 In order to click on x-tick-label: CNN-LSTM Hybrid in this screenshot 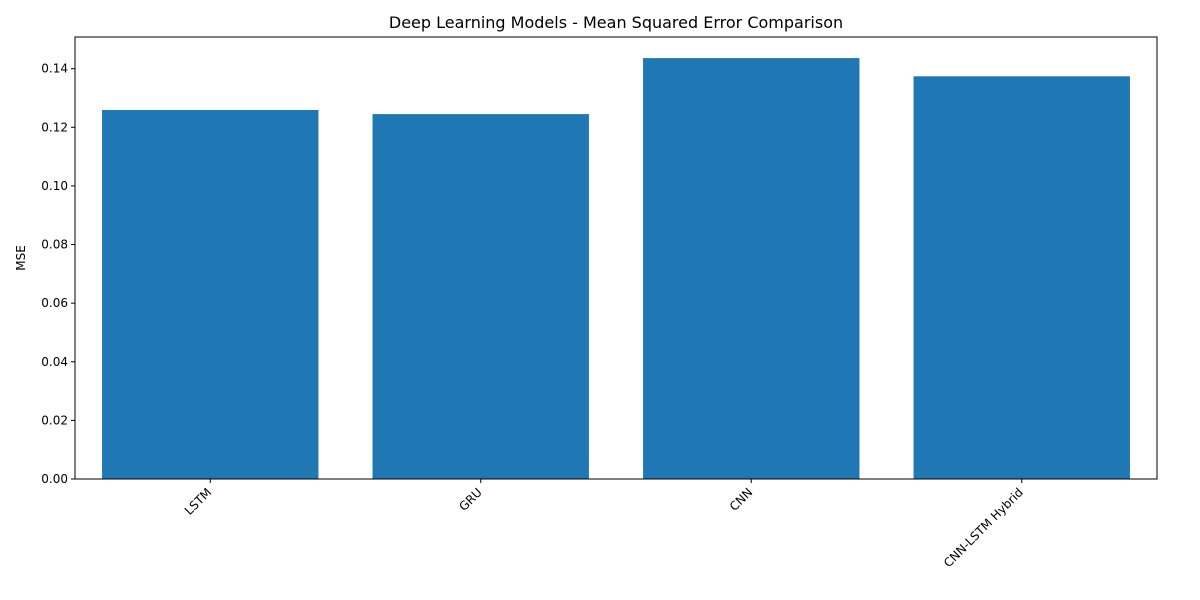, I will do `click(983, 527)`.